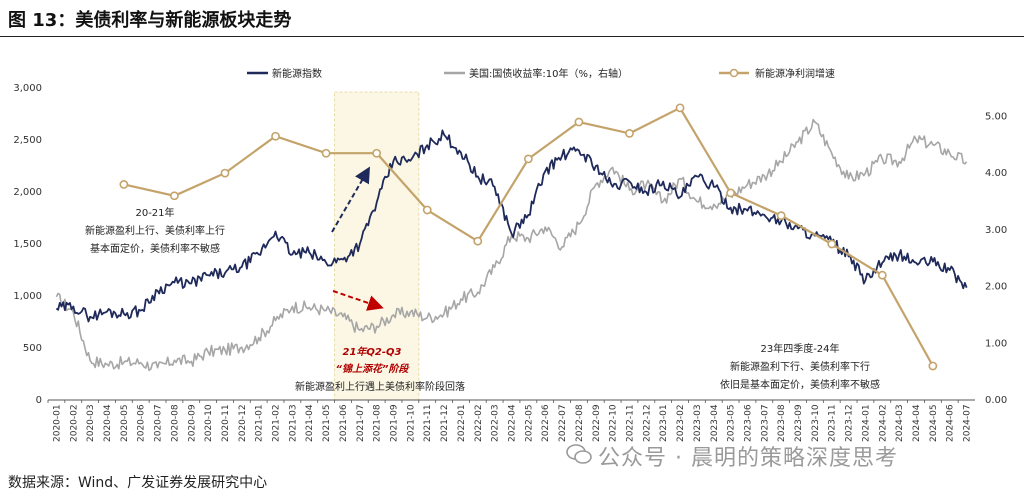  What do you see at coordinates (358, 300) in the screenshot?
I see `arrow-yield-down` at bounding box center [358, 300].